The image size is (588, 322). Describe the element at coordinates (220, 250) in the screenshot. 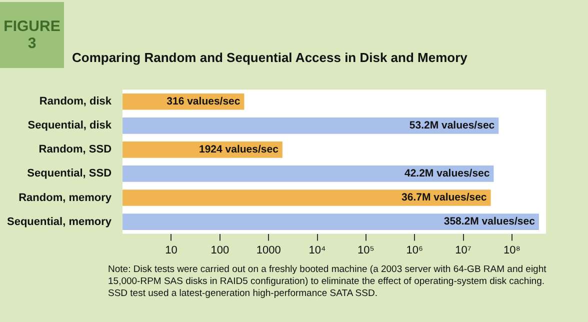

I see `x-tick-label: 100` at that location.